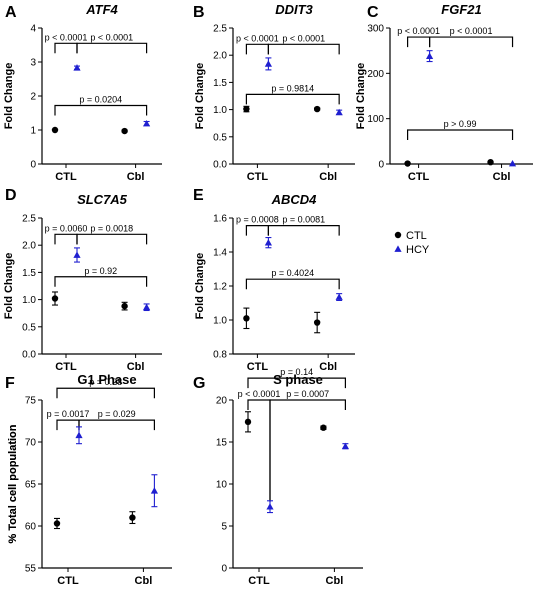 This screenshot has width=550, height=592. What do you see at coordinates (117, 414) in the screenshot?
I see `p-value-label: p = 0.029` at bounding box center [117, 414].